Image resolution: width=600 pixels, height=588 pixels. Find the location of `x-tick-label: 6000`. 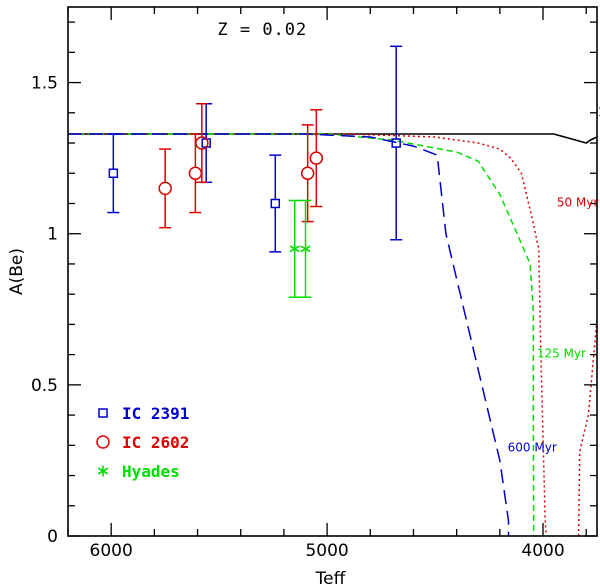

x-tick-label: 6000 is located at coordinates (111, 551).